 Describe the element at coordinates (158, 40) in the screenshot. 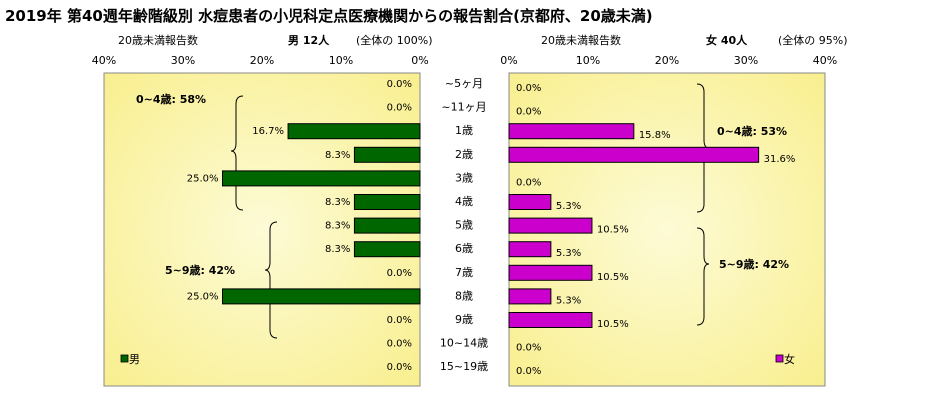

I see `left-header-label: 20歳未満報告数` at that location.